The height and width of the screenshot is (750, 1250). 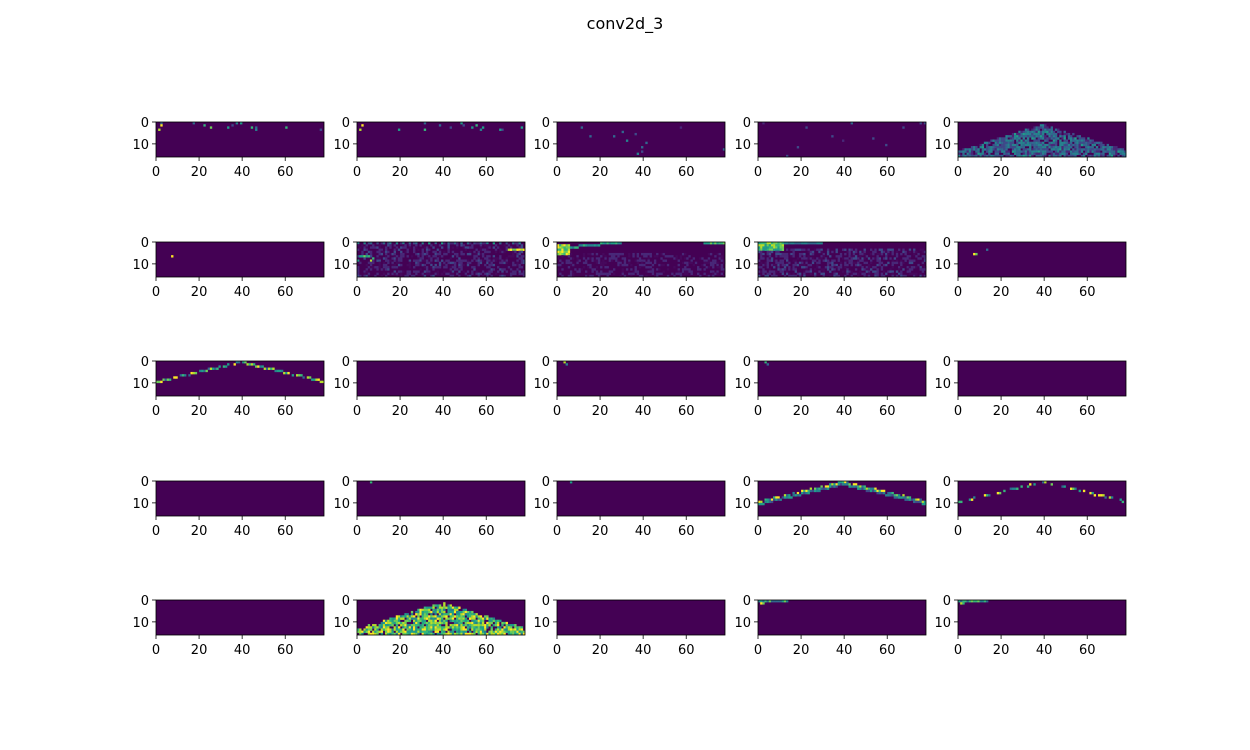 What do you see at coordinates (742, 265) in the screenshot?
I see `y-tick-label: 10` at bounding box center [742, 265].